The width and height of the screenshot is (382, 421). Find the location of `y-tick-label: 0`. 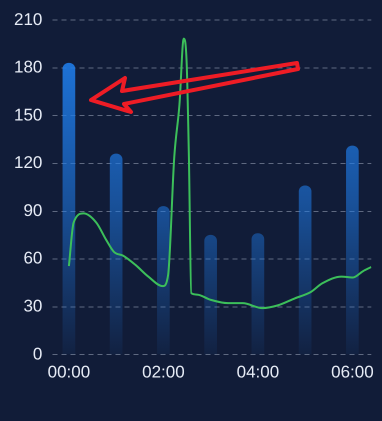

y-tick-label: 0 is located at coordinates (37, 354).